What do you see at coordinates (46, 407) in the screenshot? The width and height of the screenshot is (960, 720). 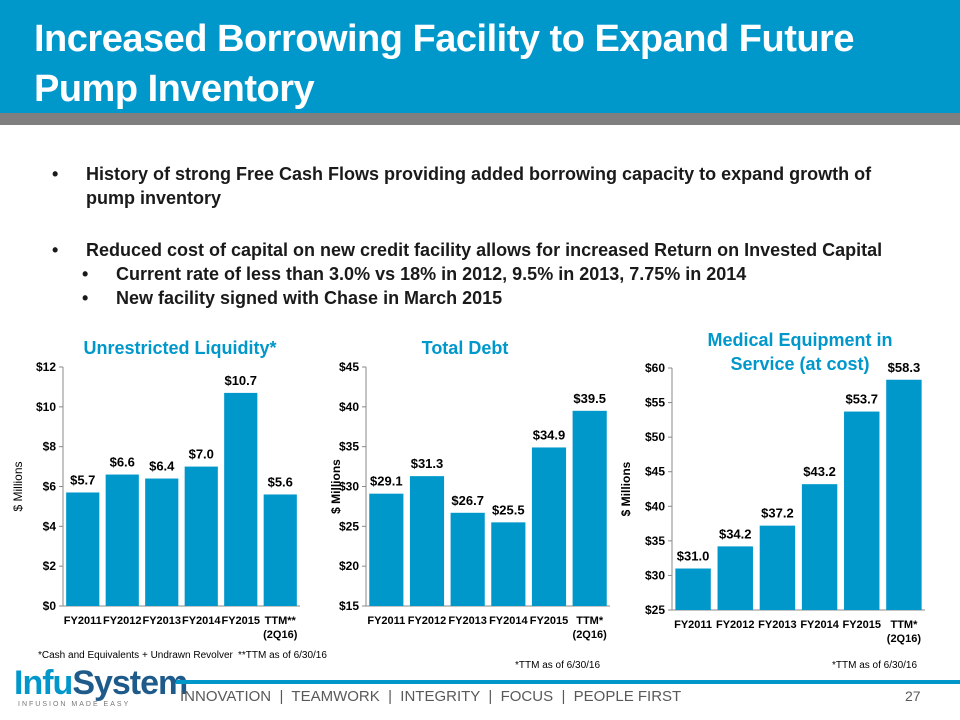 I see `y-tick-label: $10` at bounding box center [46, 407].